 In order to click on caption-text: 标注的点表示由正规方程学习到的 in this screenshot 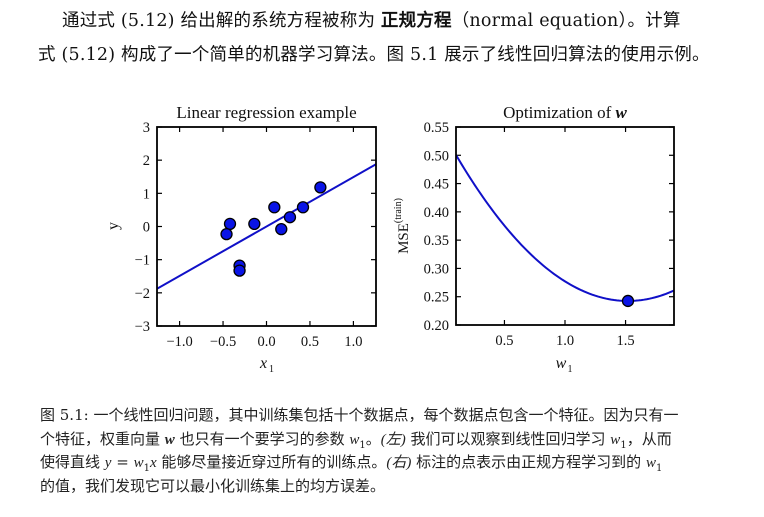, I will do `click(528, 462)`.